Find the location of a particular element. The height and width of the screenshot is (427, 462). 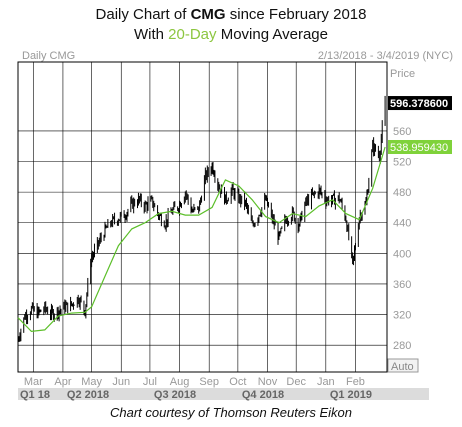

x-month-label: May is located at coordinates (91, 382).